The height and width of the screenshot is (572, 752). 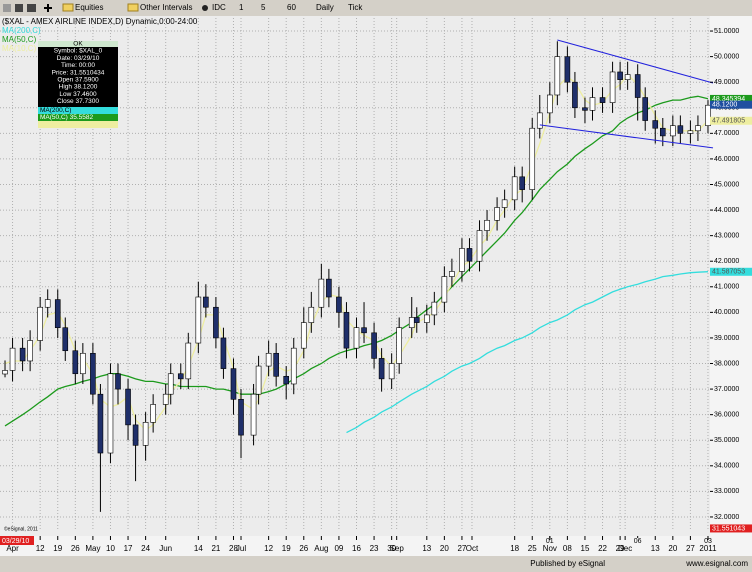 I want to click on x-tick-label: 01, so click(x=550, y=541).